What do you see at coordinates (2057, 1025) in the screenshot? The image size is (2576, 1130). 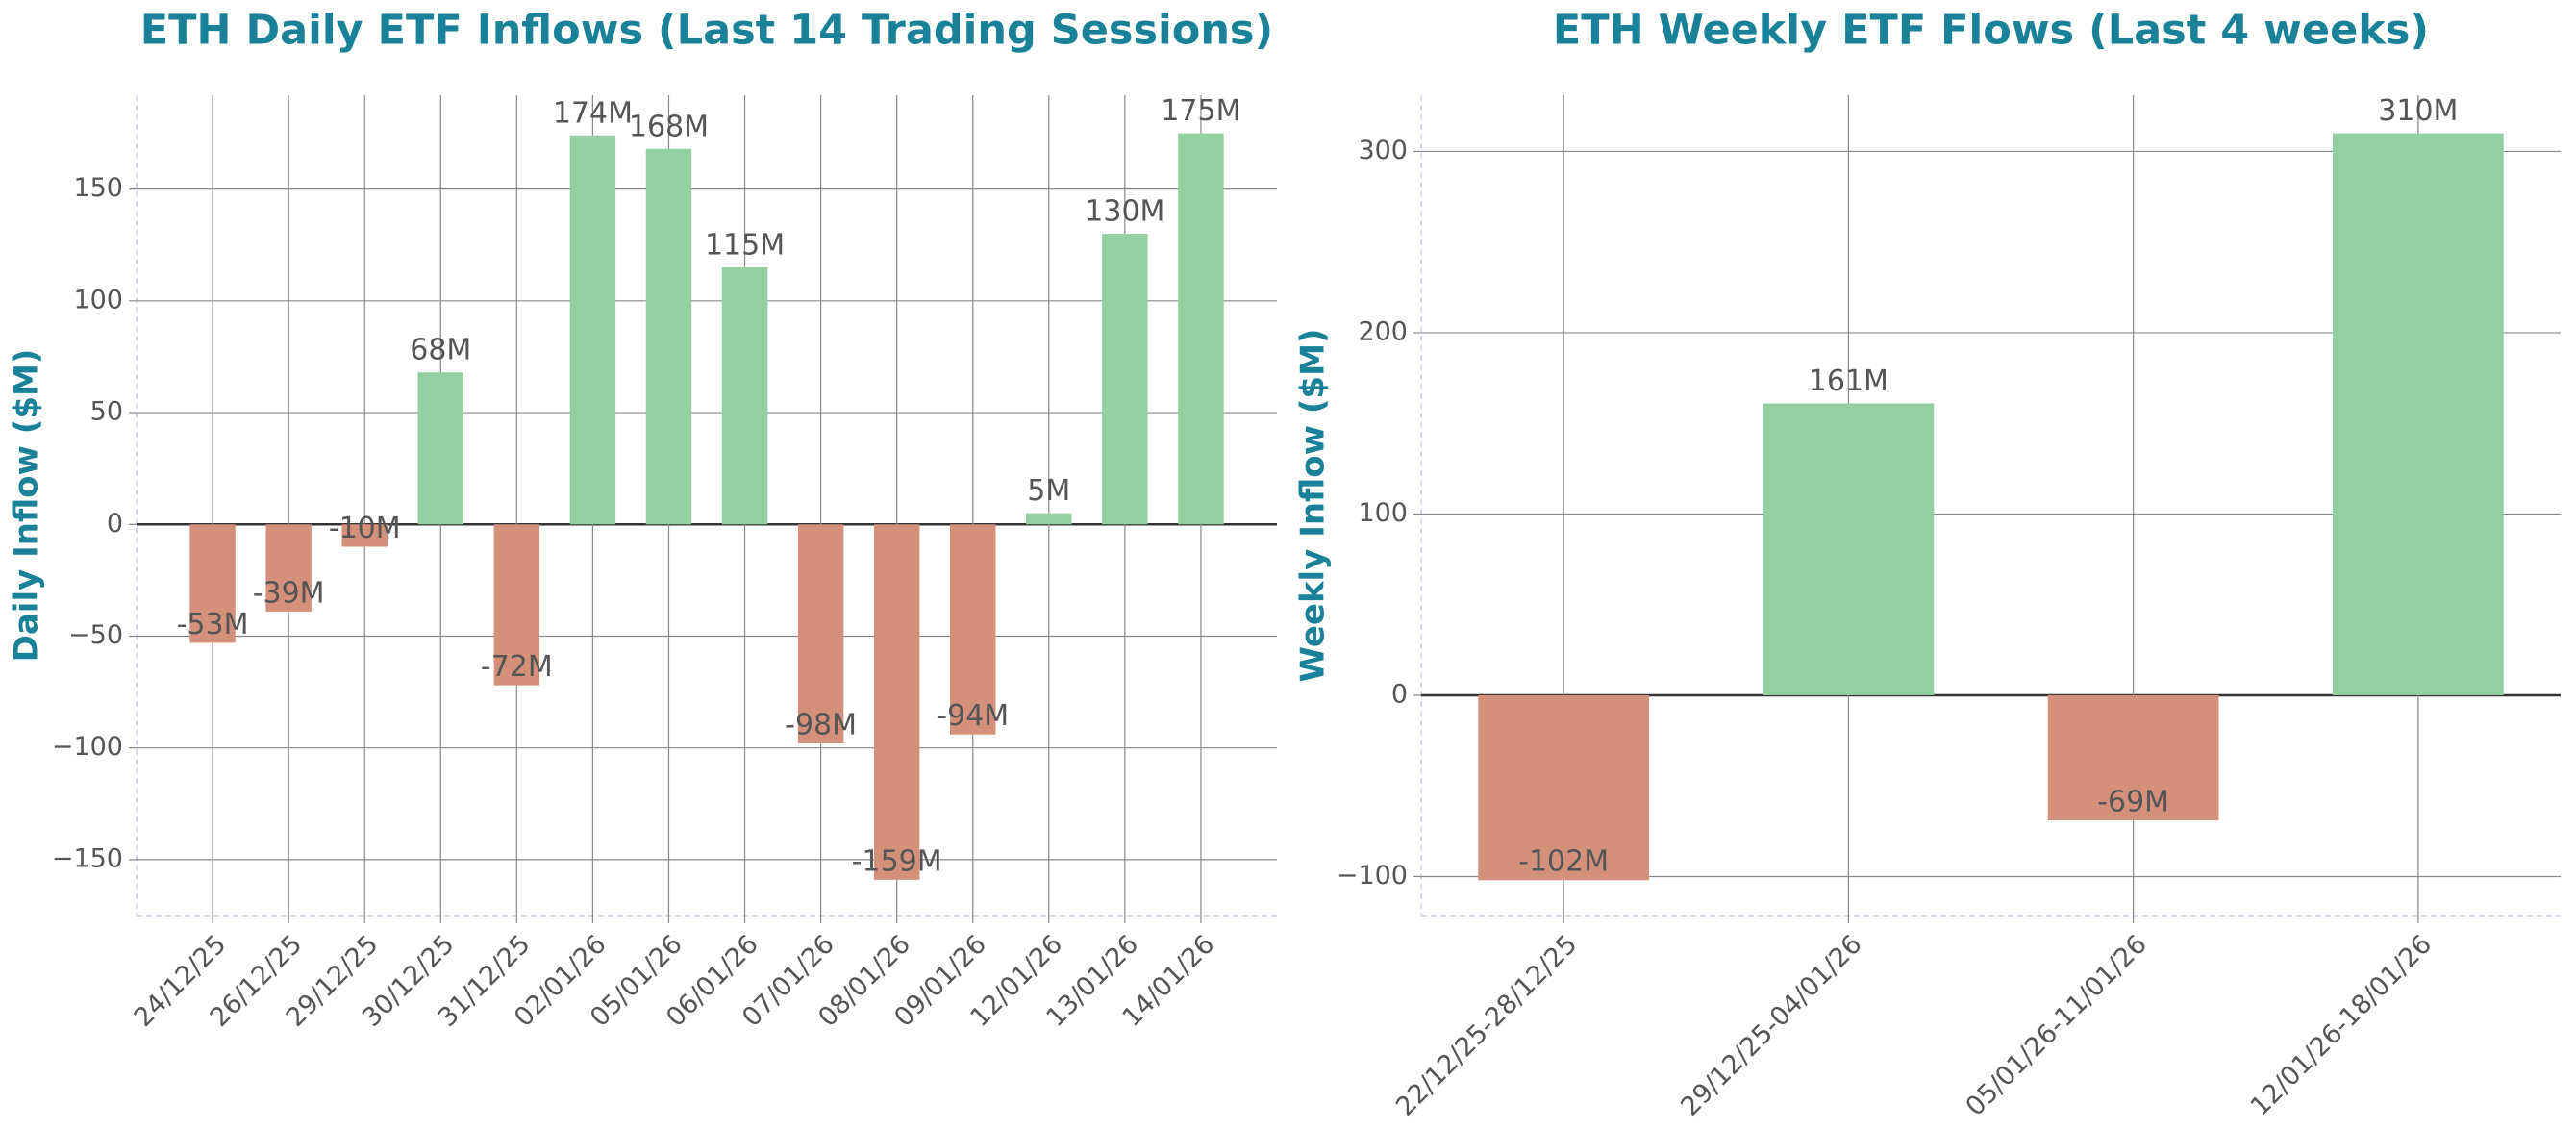 I see `x-tick-label: 05/01/26-11/01/26` at bounding box center [2057, 1025].